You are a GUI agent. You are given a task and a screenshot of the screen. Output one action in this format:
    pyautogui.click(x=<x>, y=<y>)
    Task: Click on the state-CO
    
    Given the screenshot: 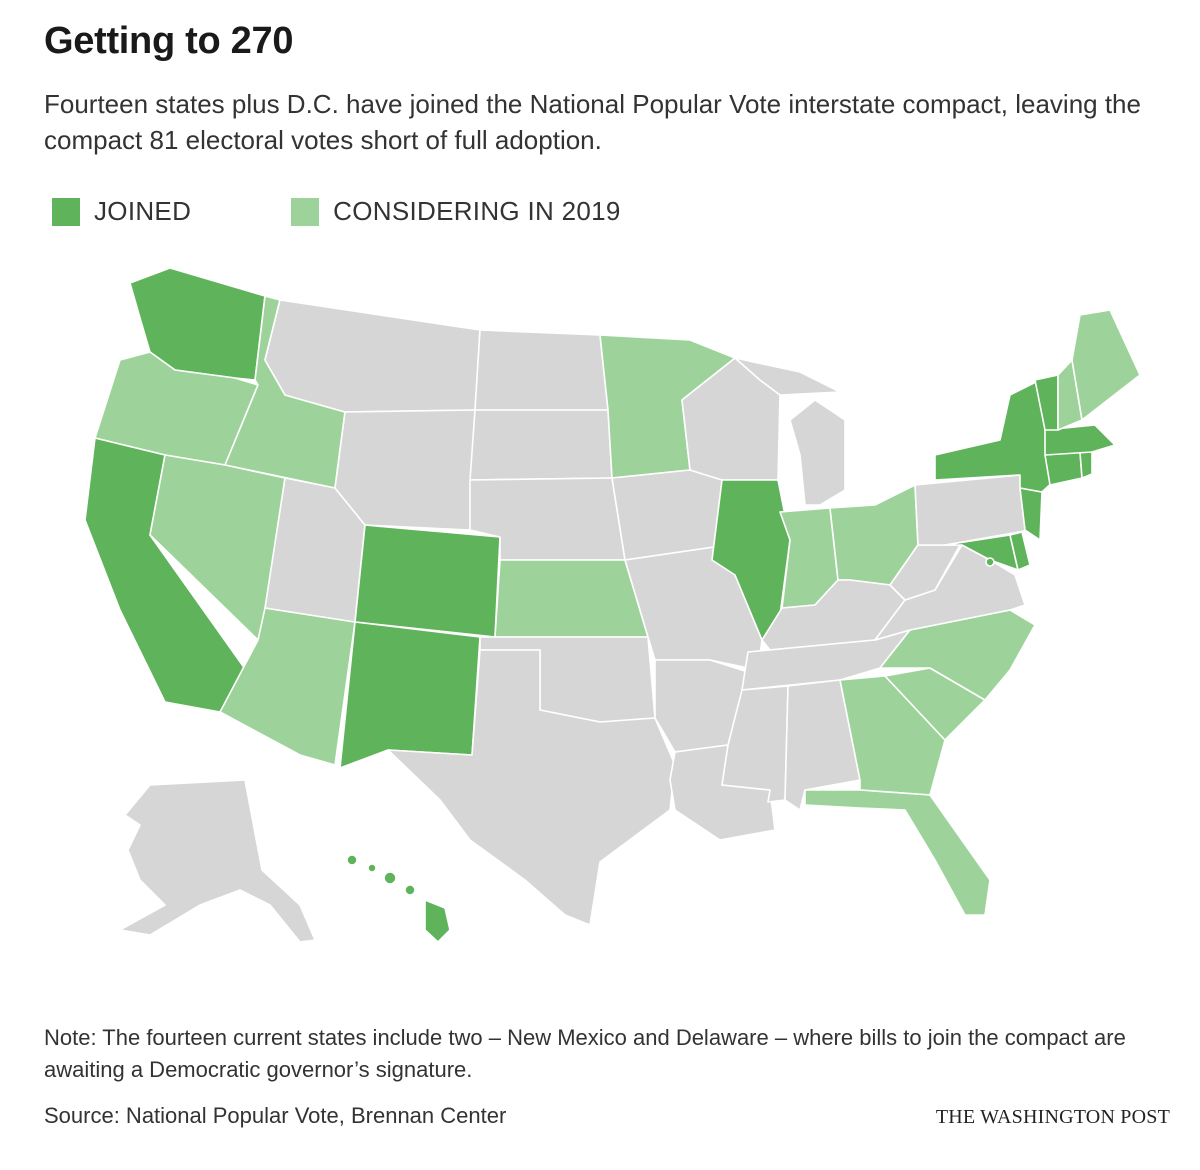 What is the action you would take?
    pyautogui.click(x=427, y=581)
    